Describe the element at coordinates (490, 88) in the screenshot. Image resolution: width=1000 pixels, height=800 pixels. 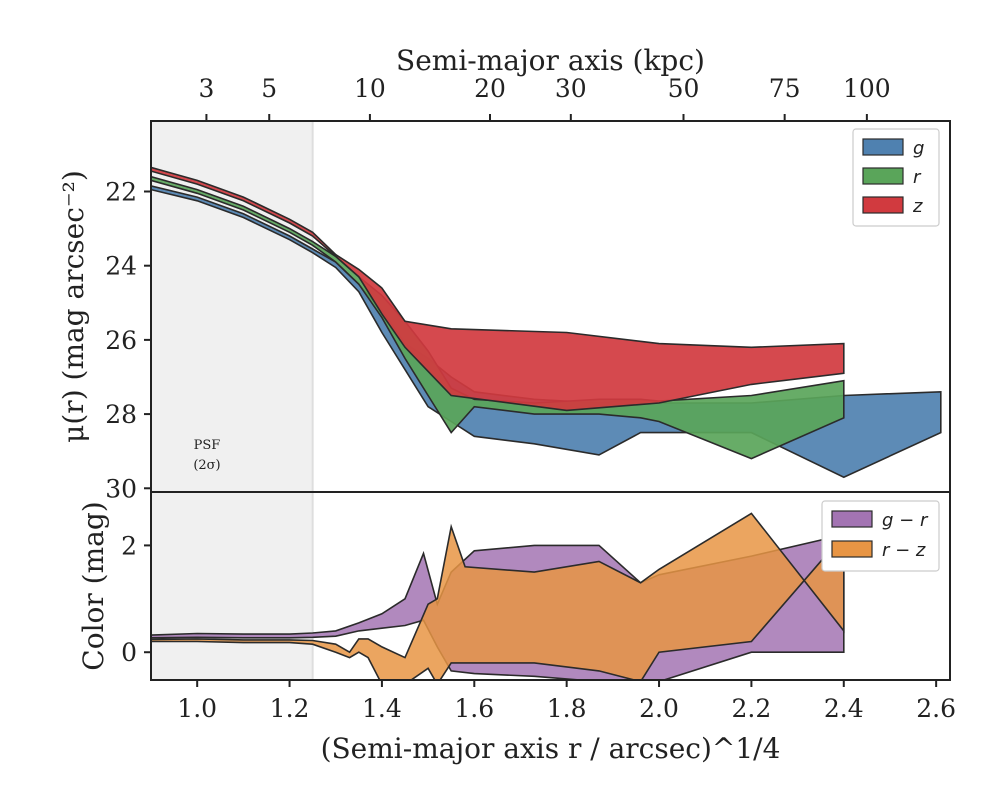
I see `kpc-tick-label: 20` at that location.